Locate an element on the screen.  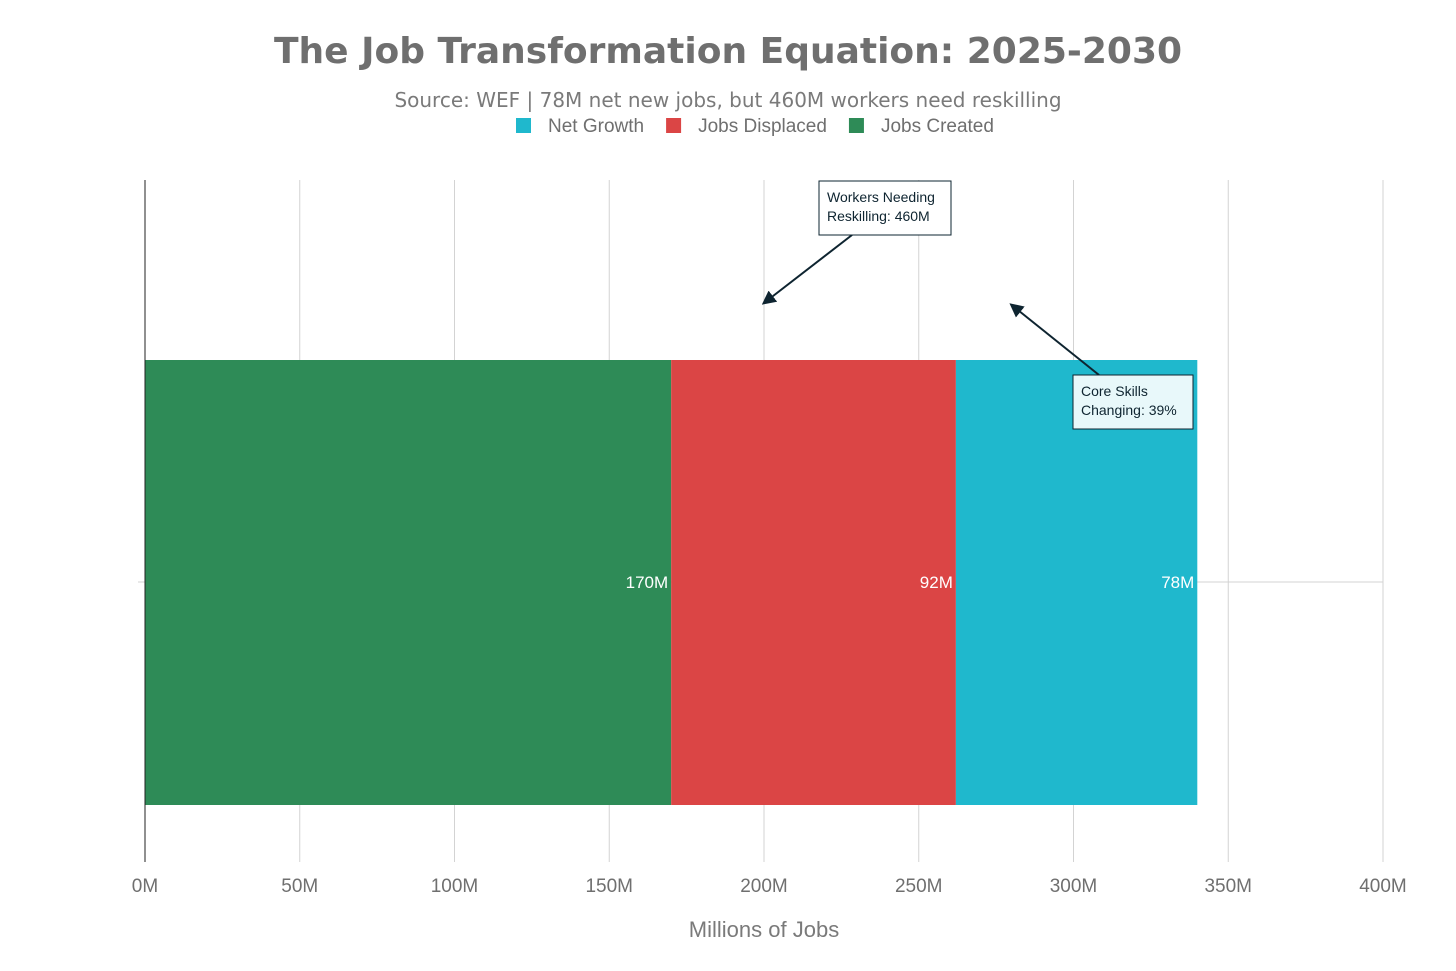
x-tick-label: 300M is located at coordinates (1074, 886).